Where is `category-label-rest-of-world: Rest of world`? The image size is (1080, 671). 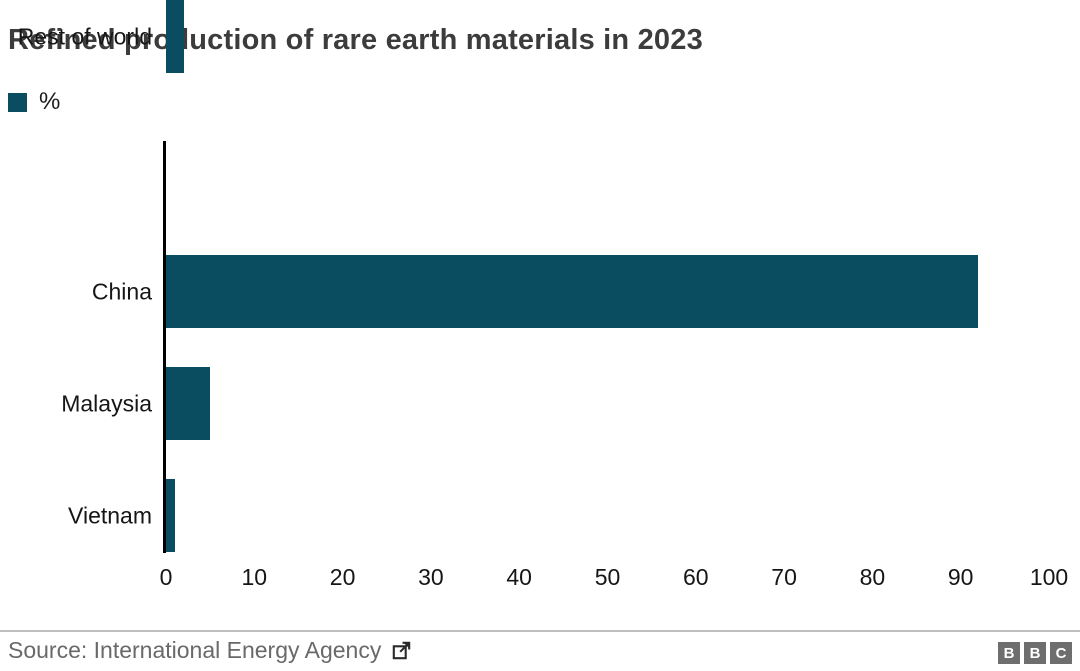 category-label-rest-of-world: Rest of world is located at coordinates (84, 36).